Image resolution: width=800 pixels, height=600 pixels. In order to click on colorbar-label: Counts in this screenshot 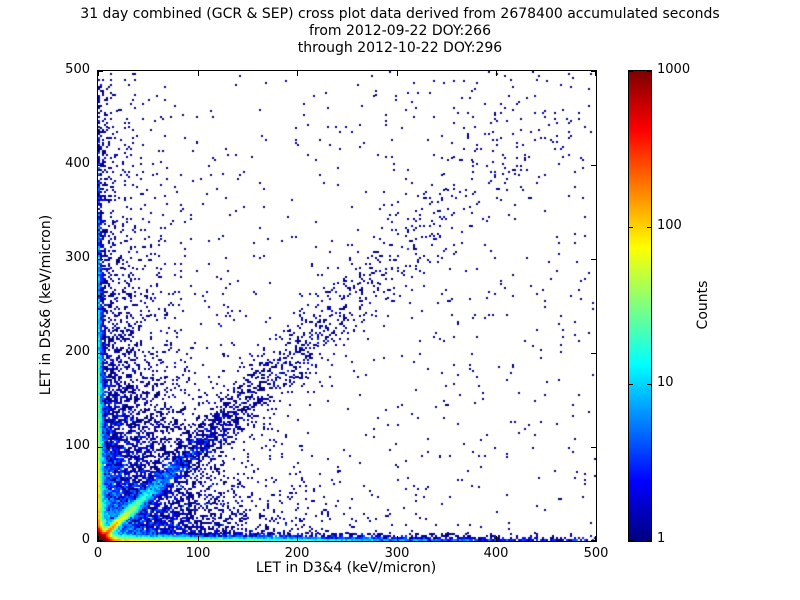, I will do `click(703, 305)`.